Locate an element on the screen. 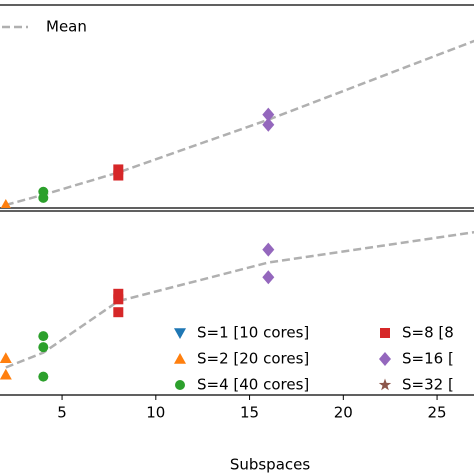 The height and width of the screenshot is (474, 474). legend-label: Mean is located at coordinates (66, 27).